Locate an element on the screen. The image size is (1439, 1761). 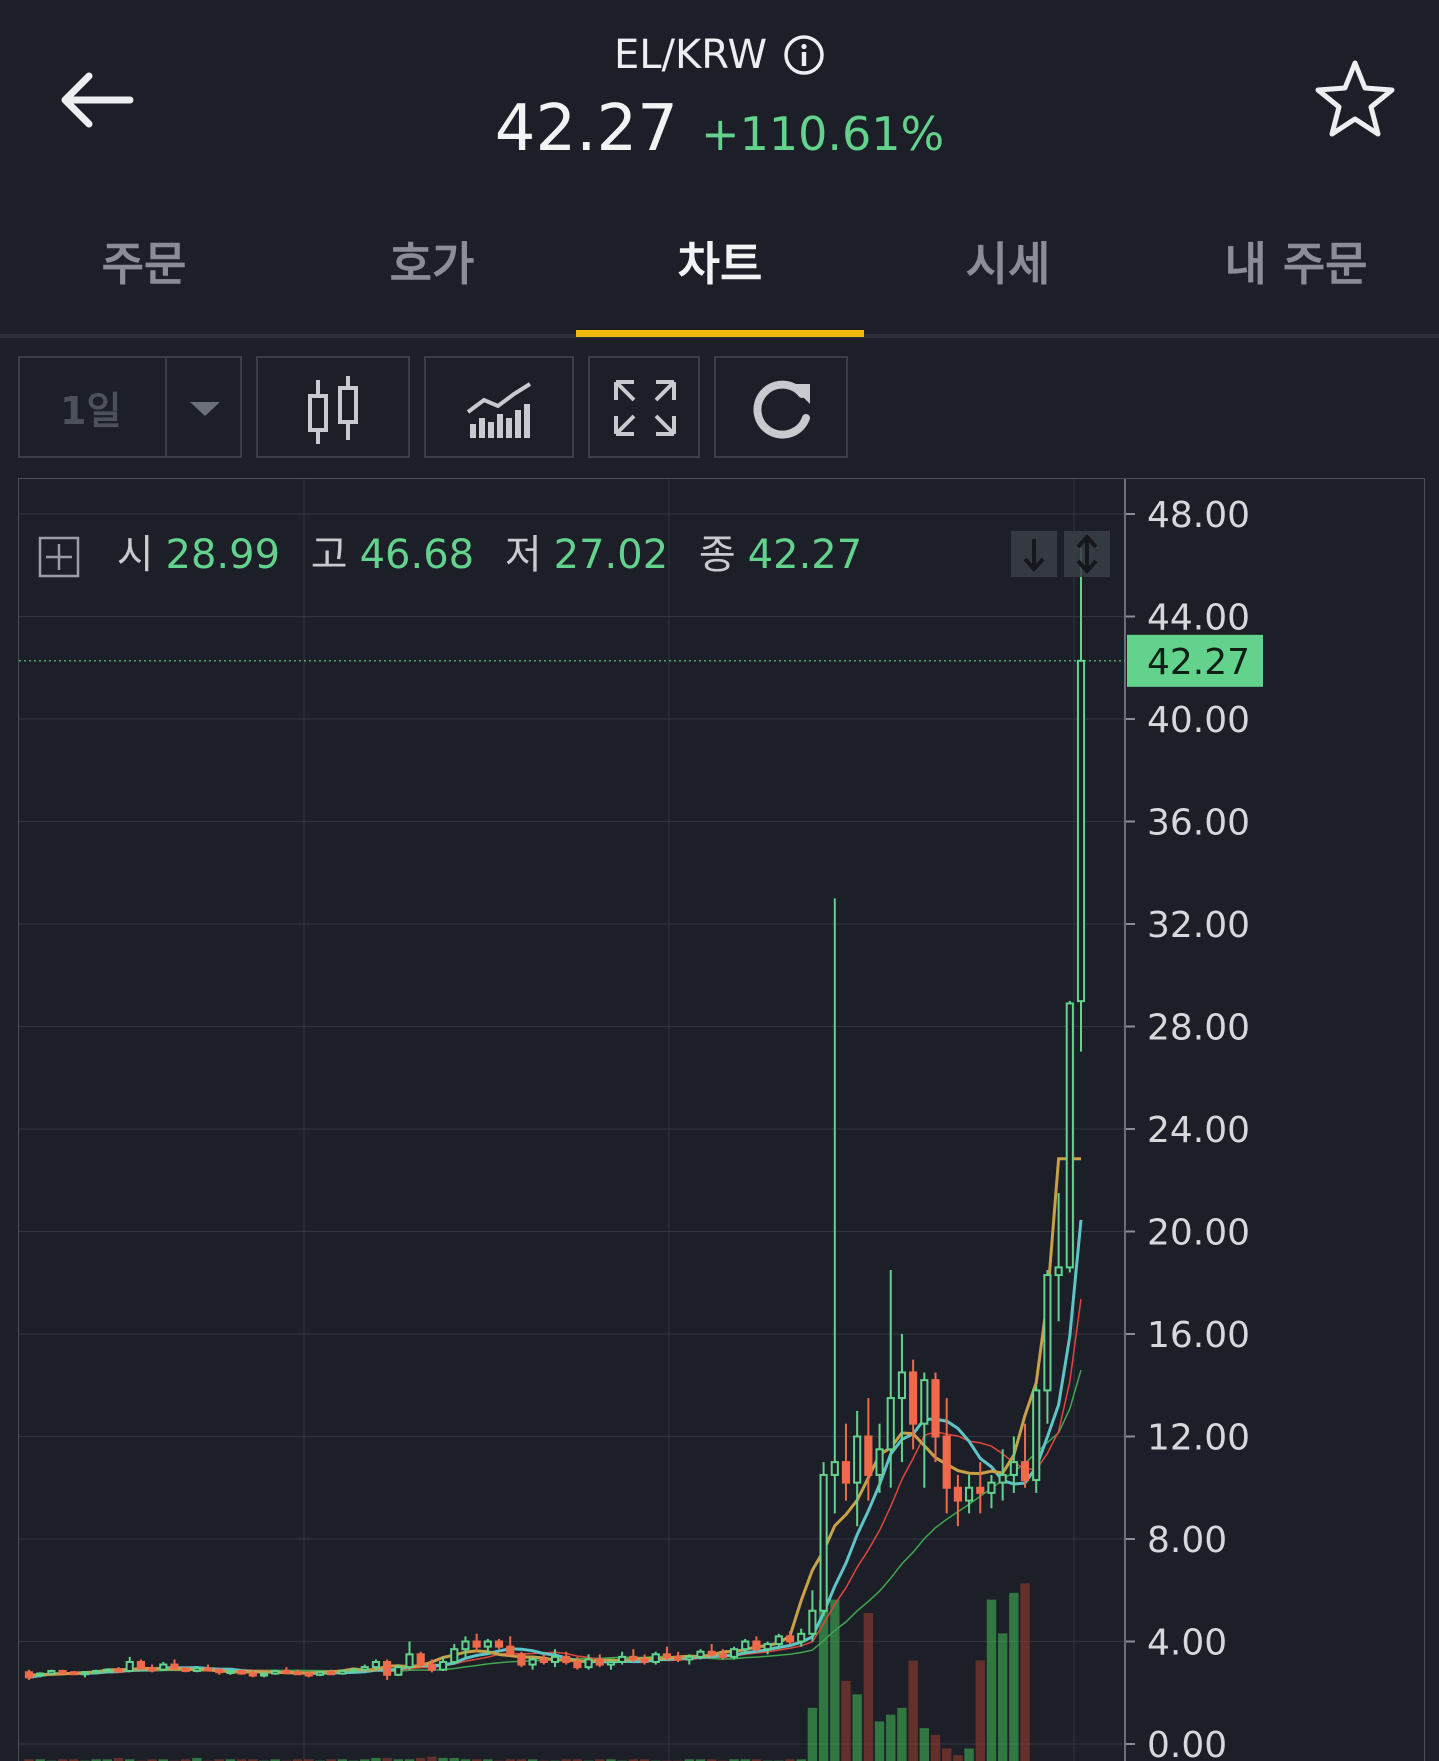
high-value: 46.68 is located at coordinates (417, 555).